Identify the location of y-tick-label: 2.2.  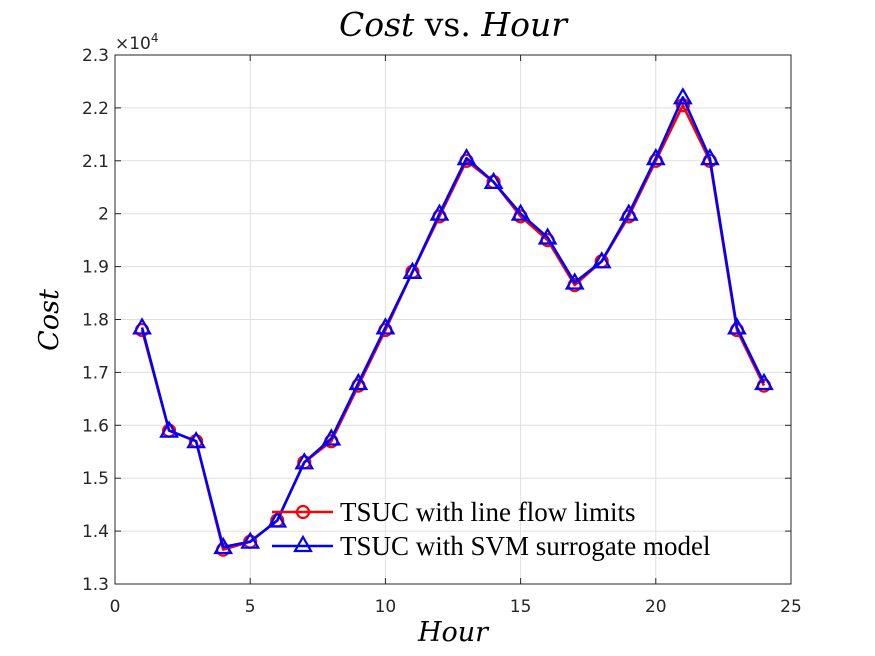
(95, 109).